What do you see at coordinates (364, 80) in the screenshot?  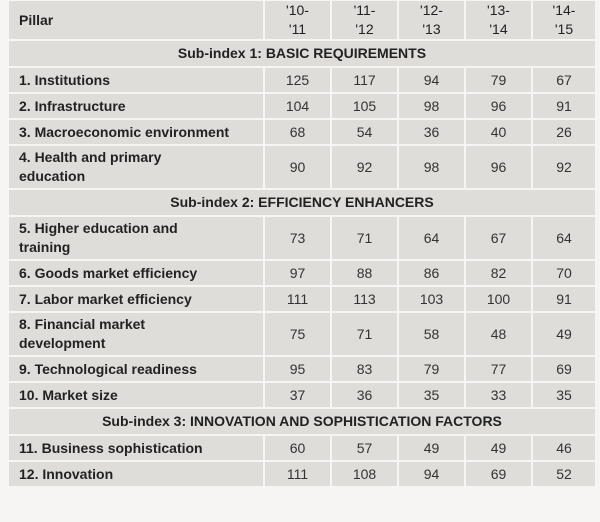 I see `rank-value: 117` at bounding box center [364, 80].